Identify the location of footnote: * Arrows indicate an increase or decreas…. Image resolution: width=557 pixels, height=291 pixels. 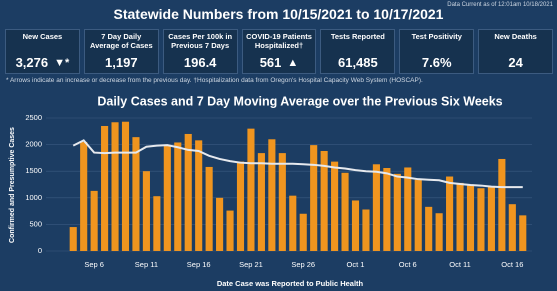
(214, 80).